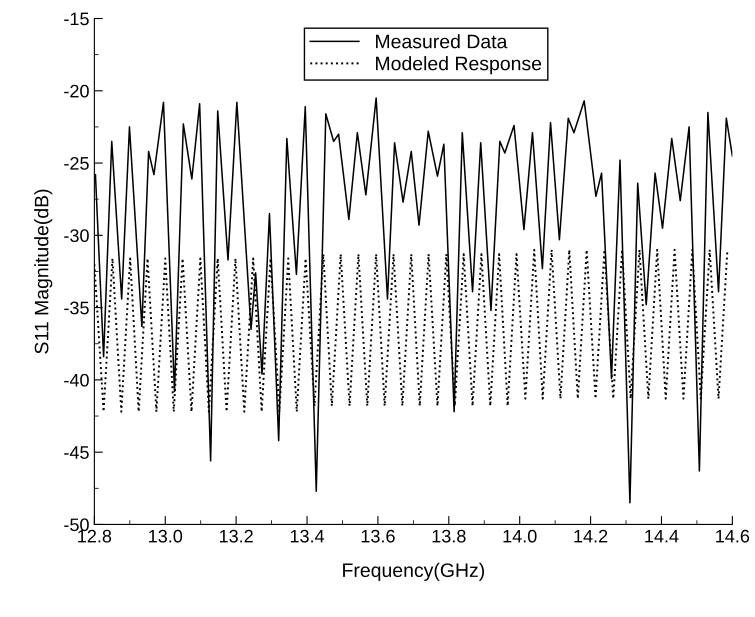 This screenshot has height=617, width=755. Describe the element at coordinates (95, 536) in the screenshot. I see `x-tick-label: 12.8` at that location.